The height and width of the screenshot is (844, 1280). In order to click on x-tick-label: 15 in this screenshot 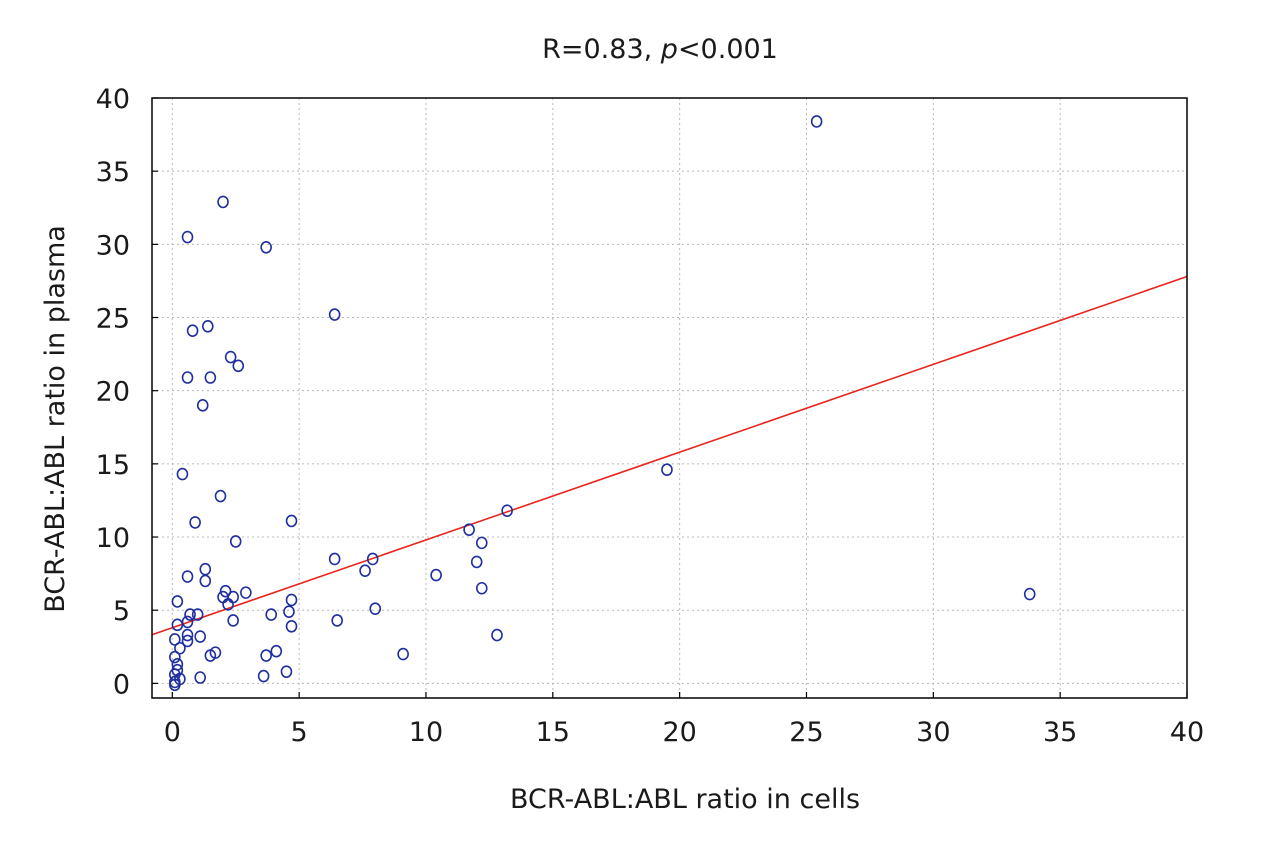, I will do `click(553, 732)`.